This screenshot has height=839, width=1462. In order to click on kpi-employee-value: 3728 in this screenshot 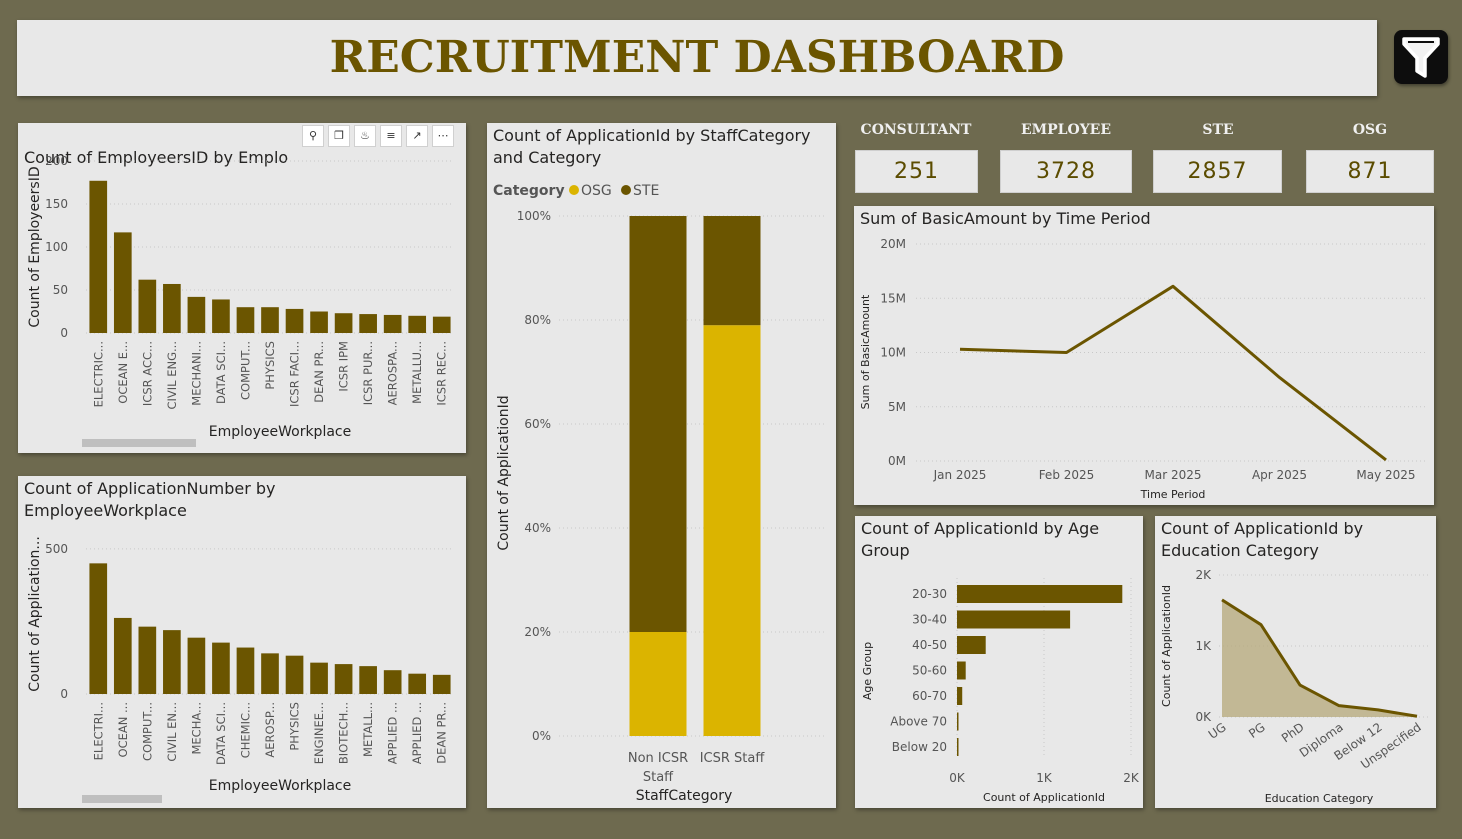, I will do `click(1066, 171)`.